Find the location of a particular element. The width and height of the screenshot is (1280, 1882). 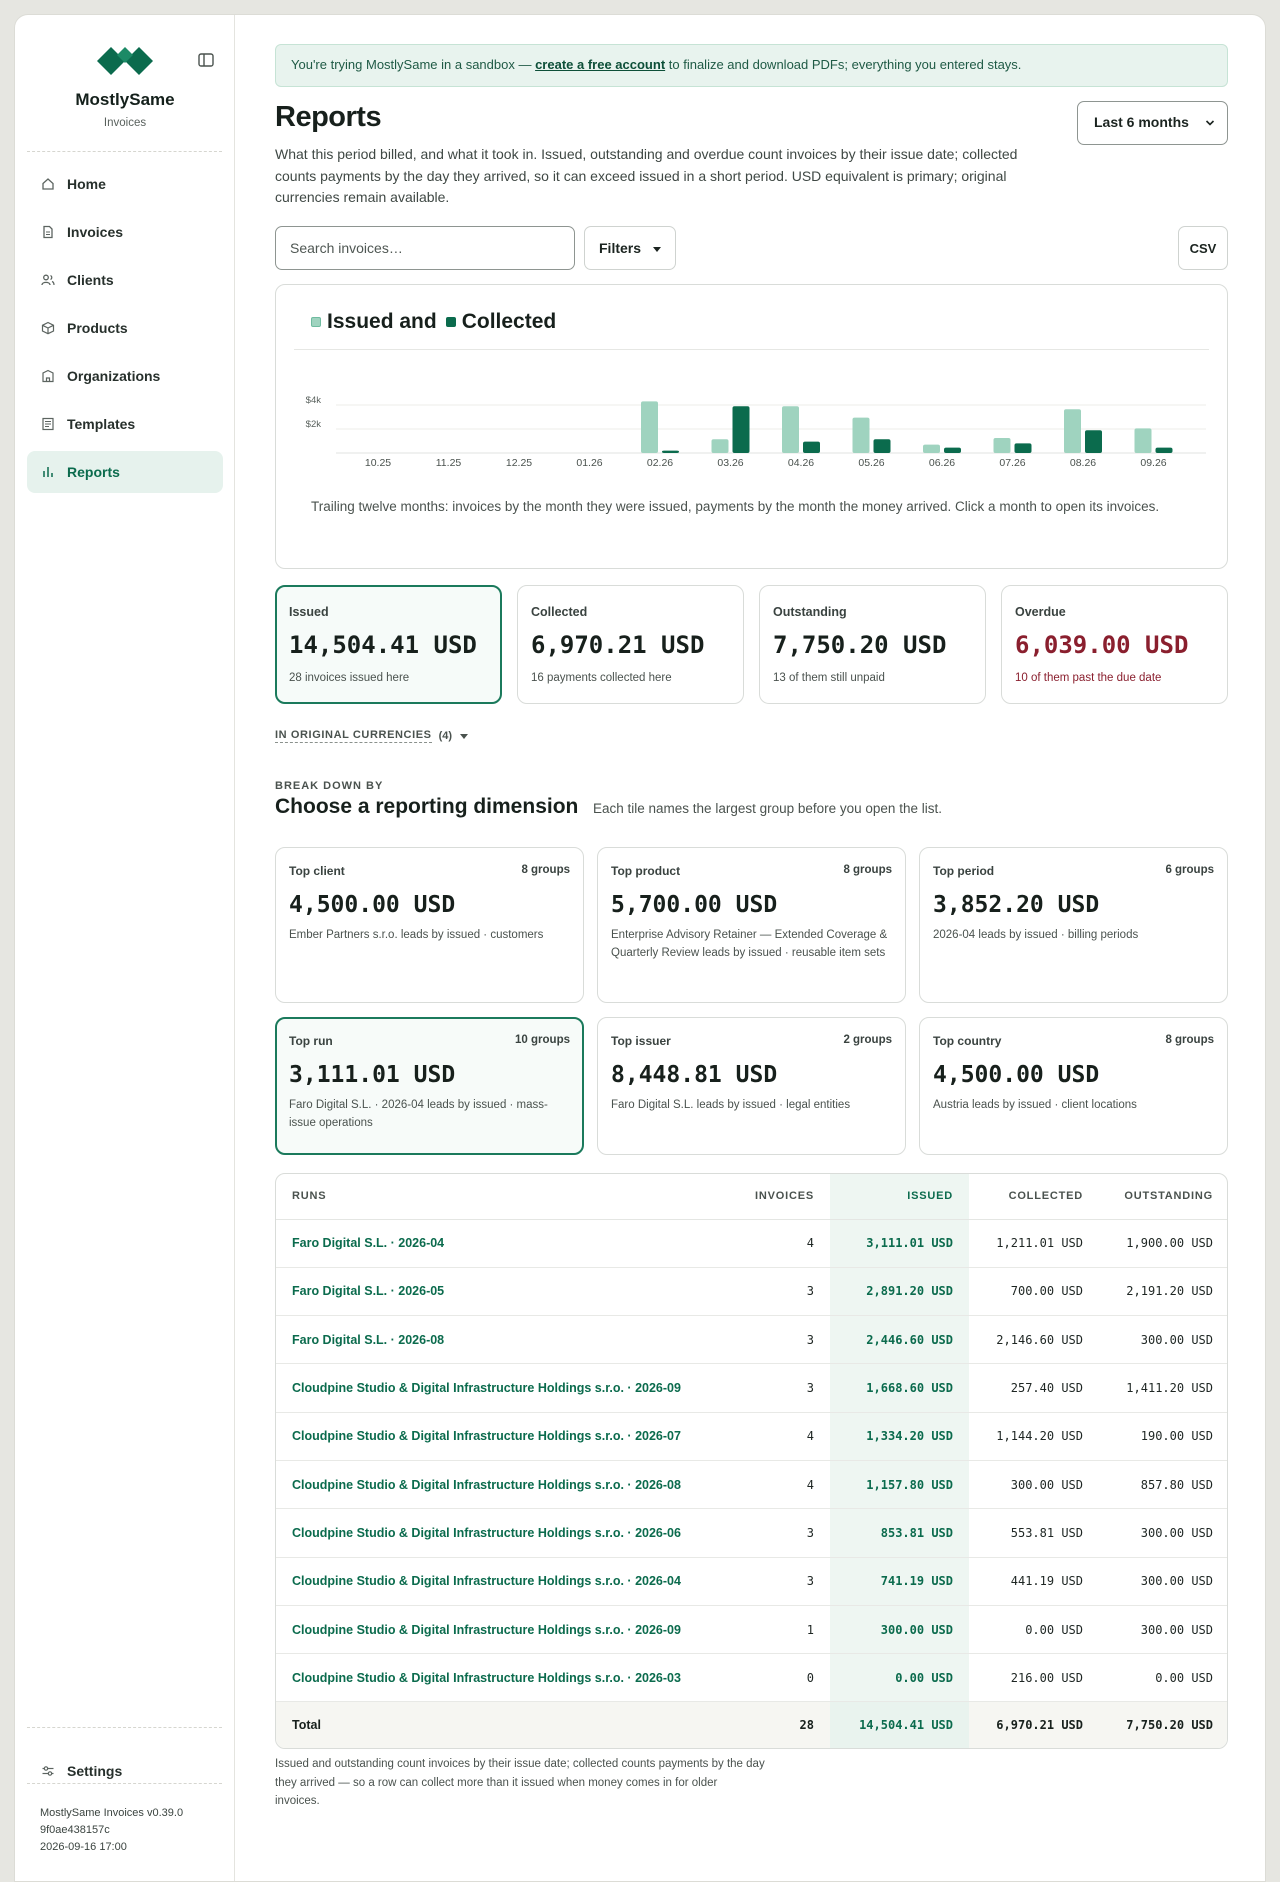

cell-run: Faro Digital S.L. · 2026-05 is located at coordinates (502, 1292).